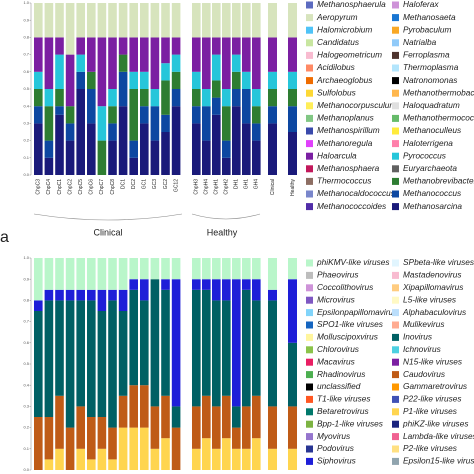 The width and height of the screenshot is (474, 474). What do you see at coordinates (335, 448) in the screenshot?
I see `legend-label: Podovirus` at bounding box center [335, 448].